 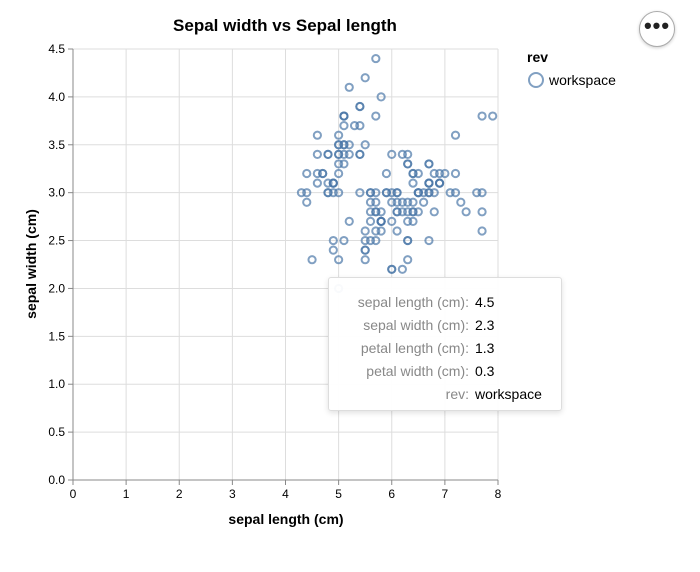 I want to click on tooltip-value: 0.3, so click(x=485, y=370).